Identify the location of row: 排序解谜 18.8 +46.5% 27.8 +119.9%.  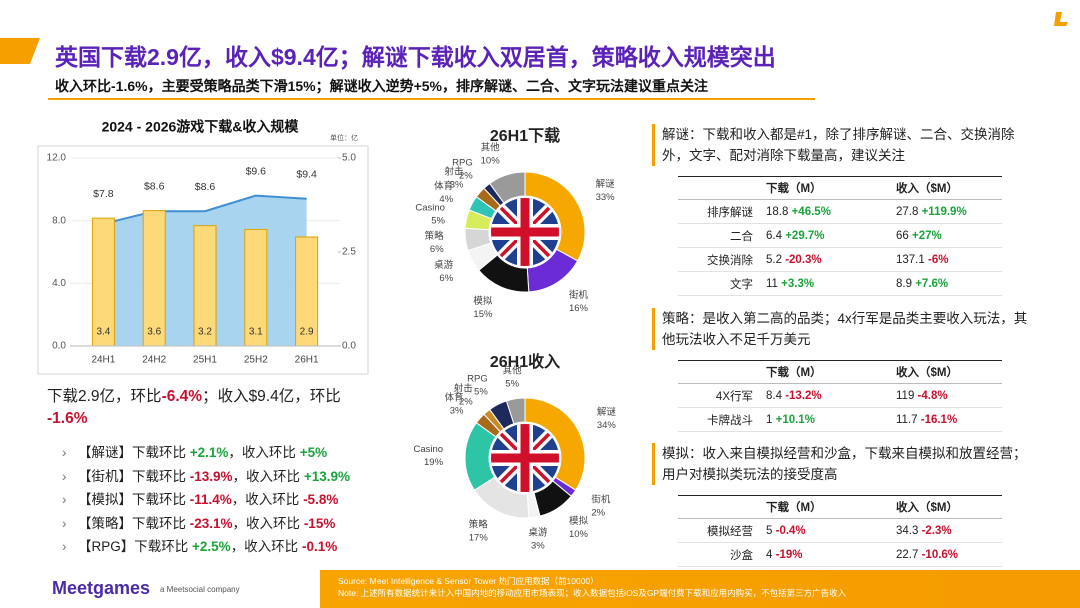
(840, 211).